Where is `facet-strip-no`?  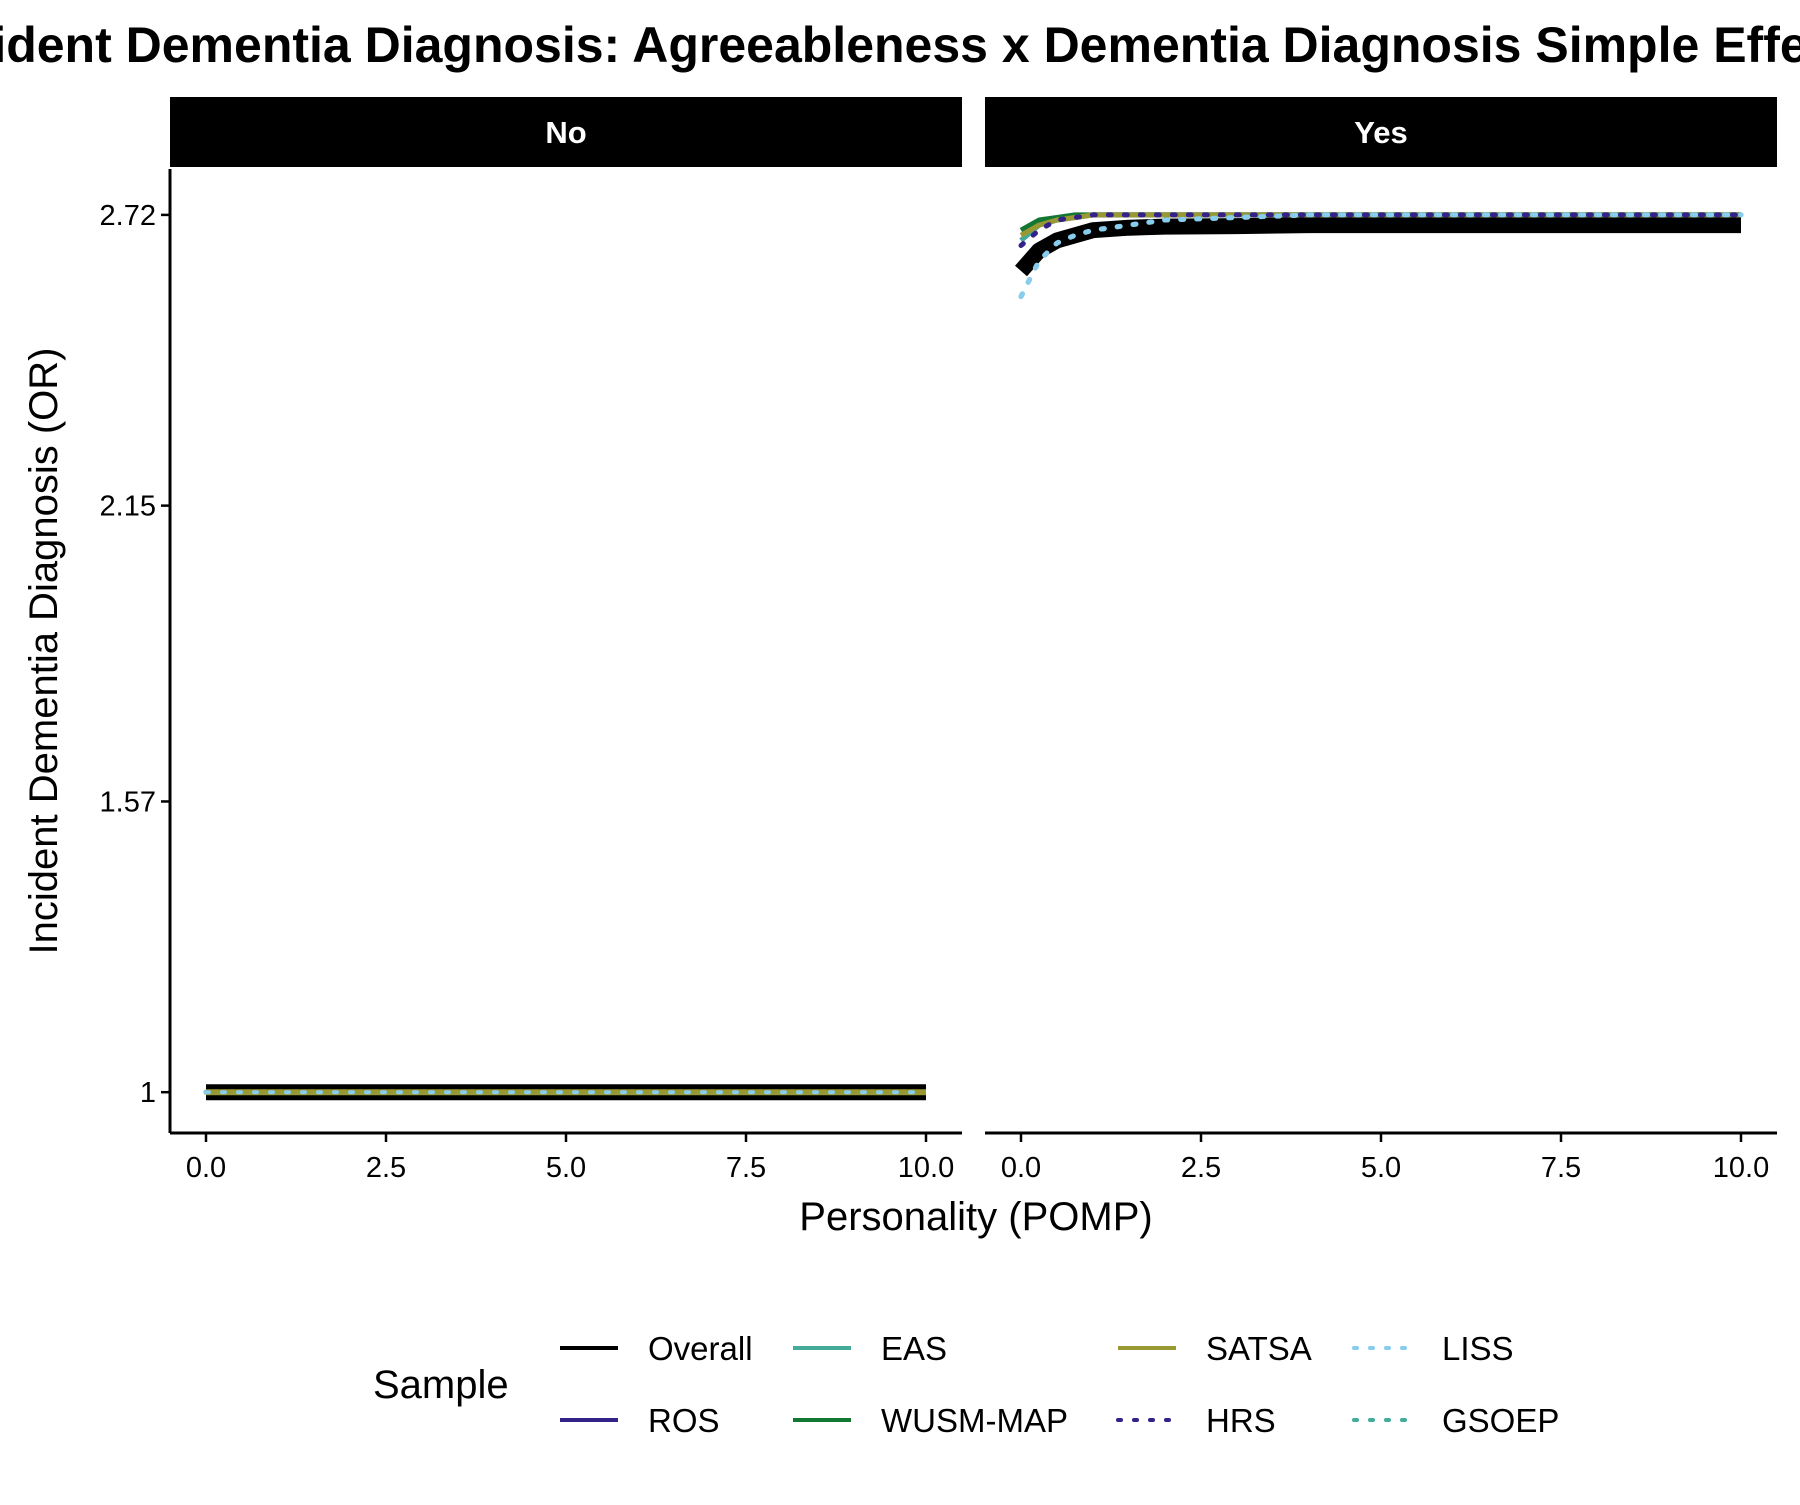 facet-strip-no is located at coordinates (566, 132).